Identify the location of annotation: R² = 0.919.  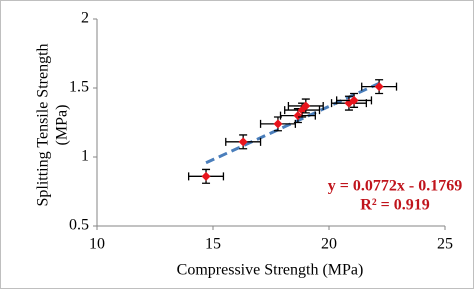
(394, 205).